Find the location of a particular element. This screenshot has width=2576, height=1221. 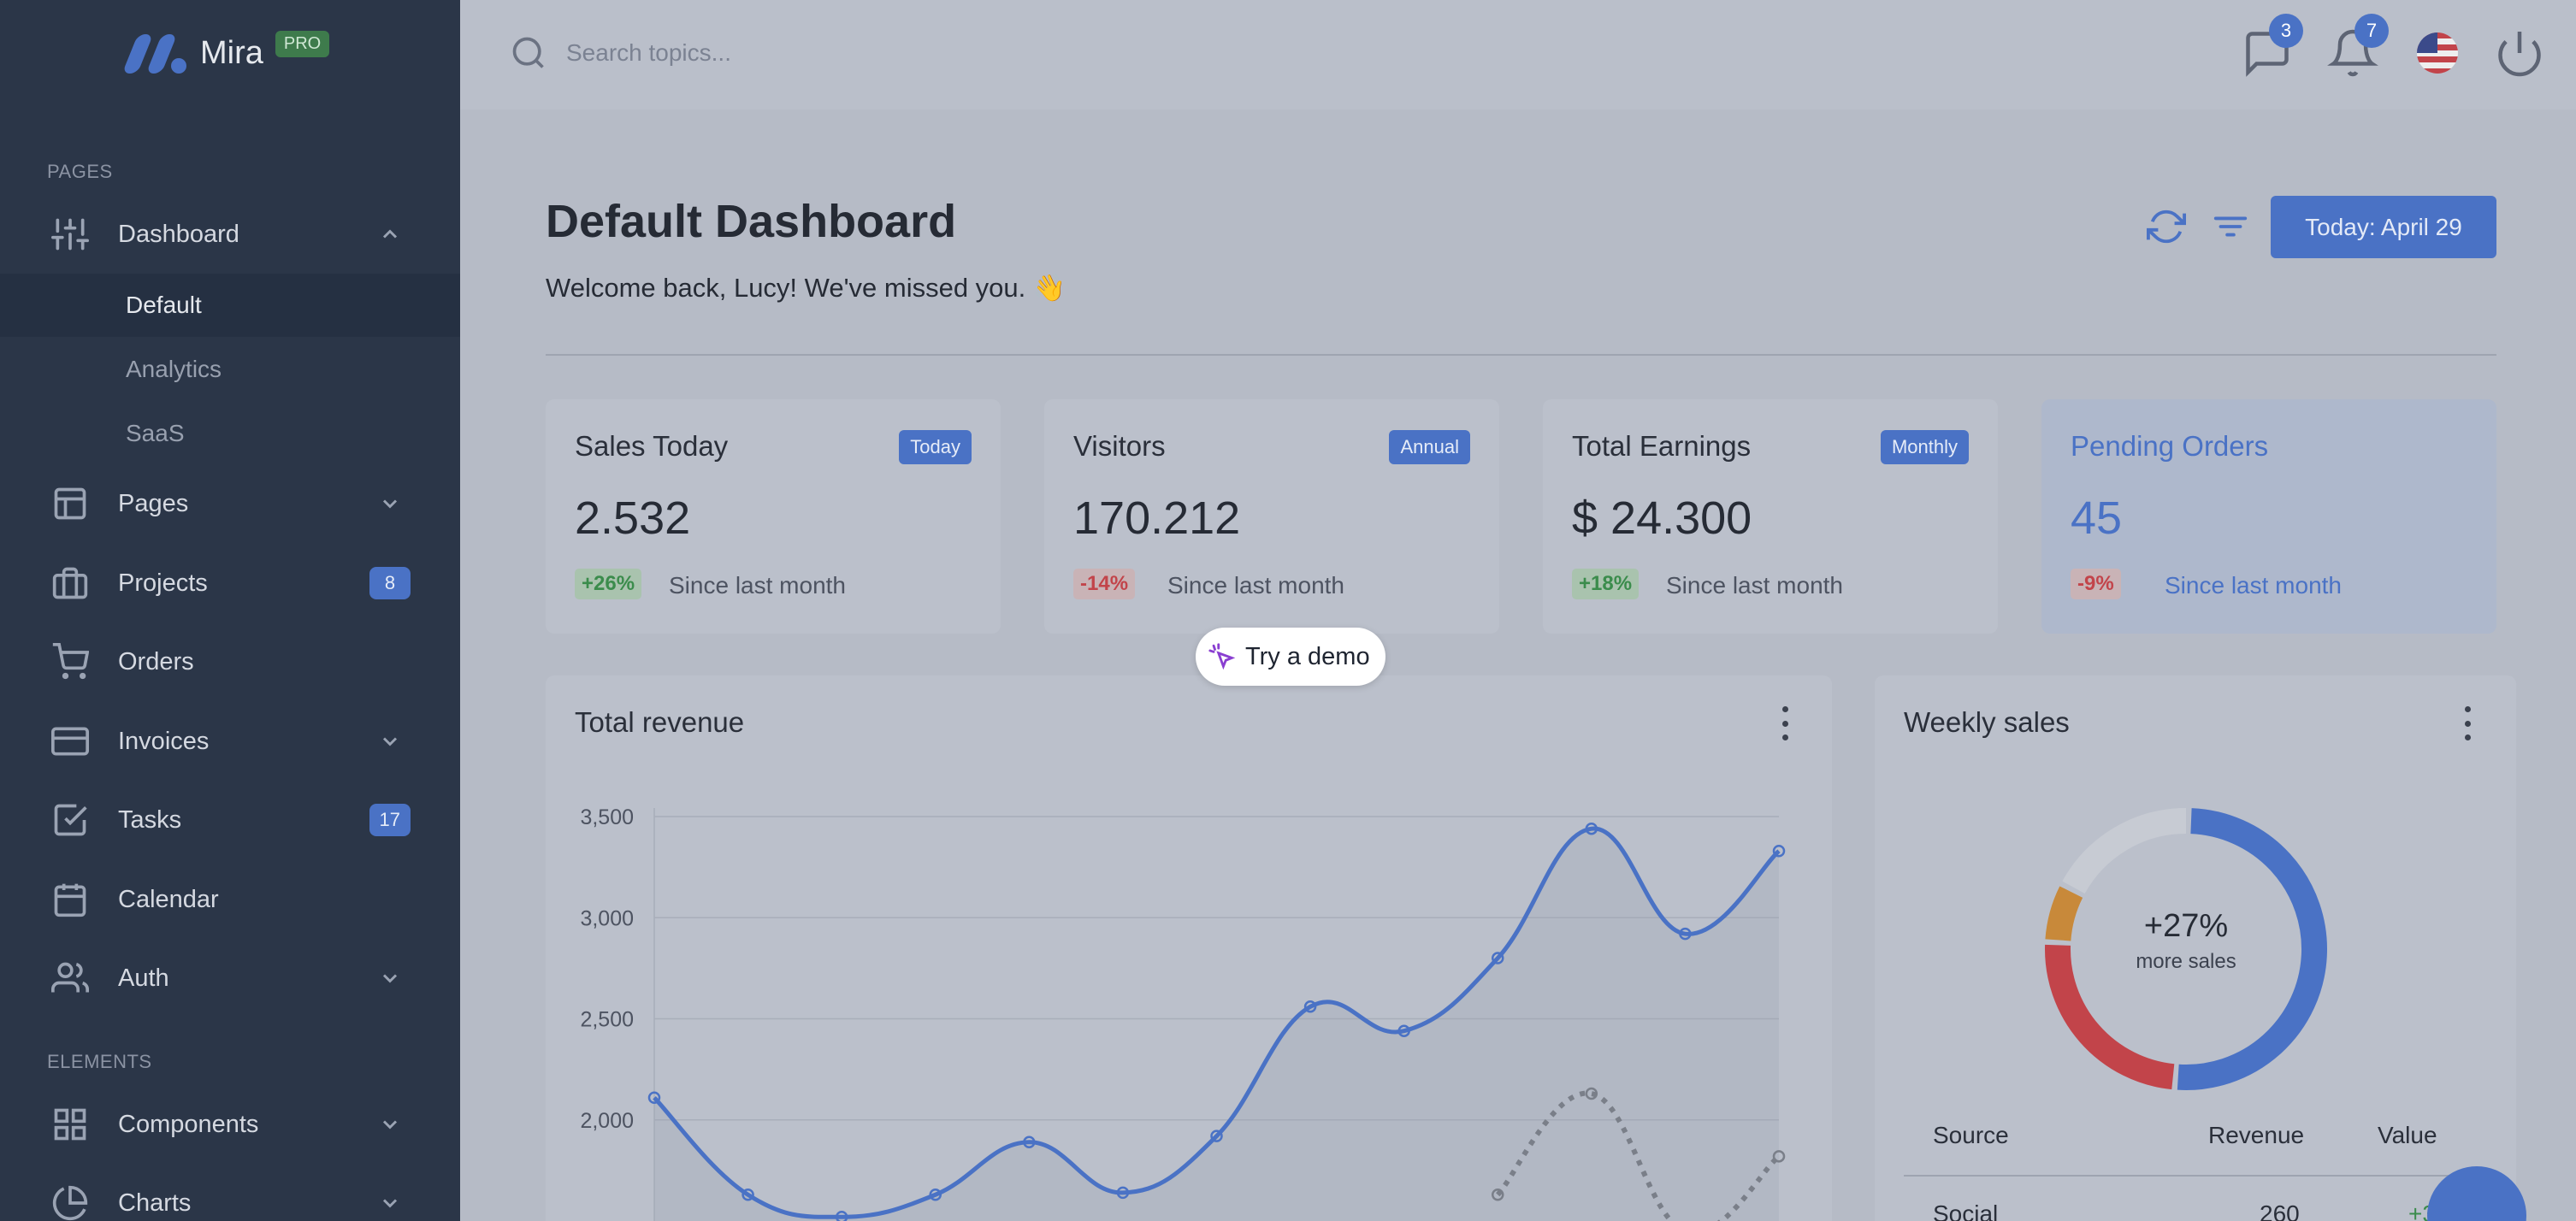

messages-button: 3 is located at coordinates (2272, 46).